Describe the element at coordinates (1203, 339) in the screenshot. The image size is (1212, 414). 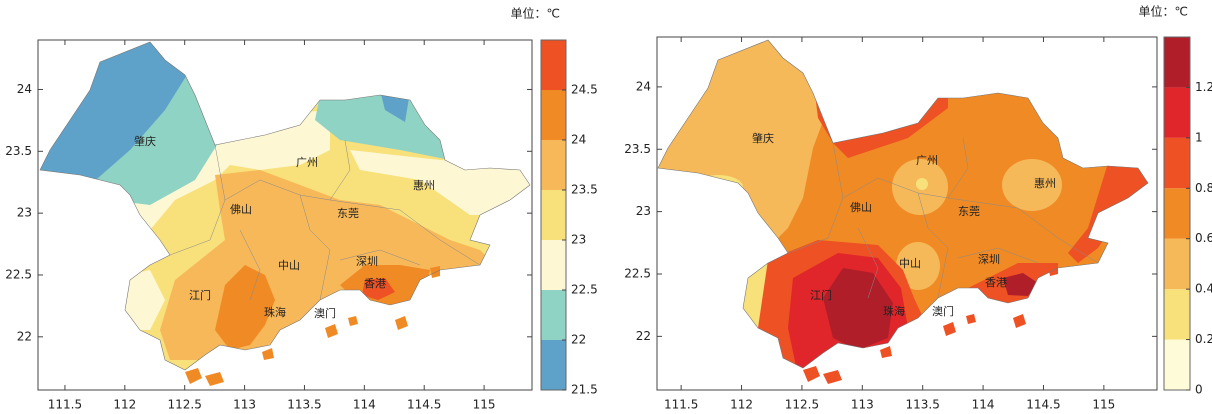
I see `colorbar-label: 0.2` at that location.